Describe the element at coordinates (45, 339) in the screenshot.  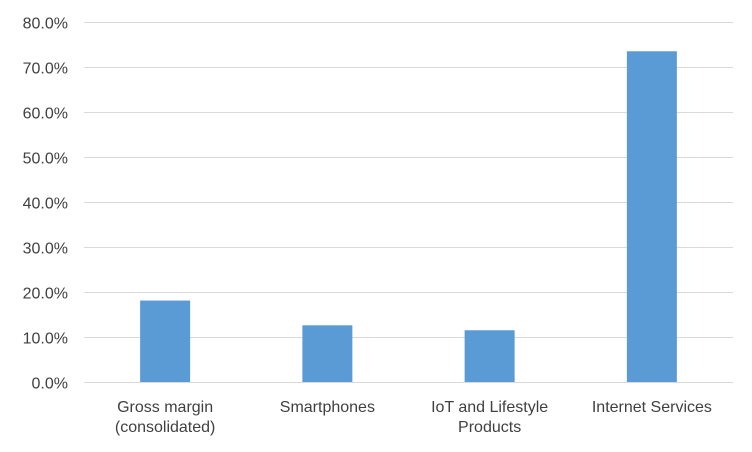
I see `y-tick-label: 10.0%` at that location.